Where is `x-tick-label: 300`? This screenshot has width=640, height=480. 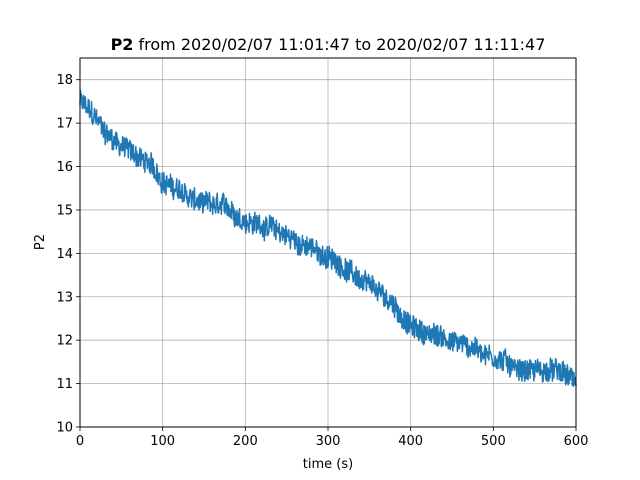
x-tick-label: 300 is located at coordinates (328, 441).